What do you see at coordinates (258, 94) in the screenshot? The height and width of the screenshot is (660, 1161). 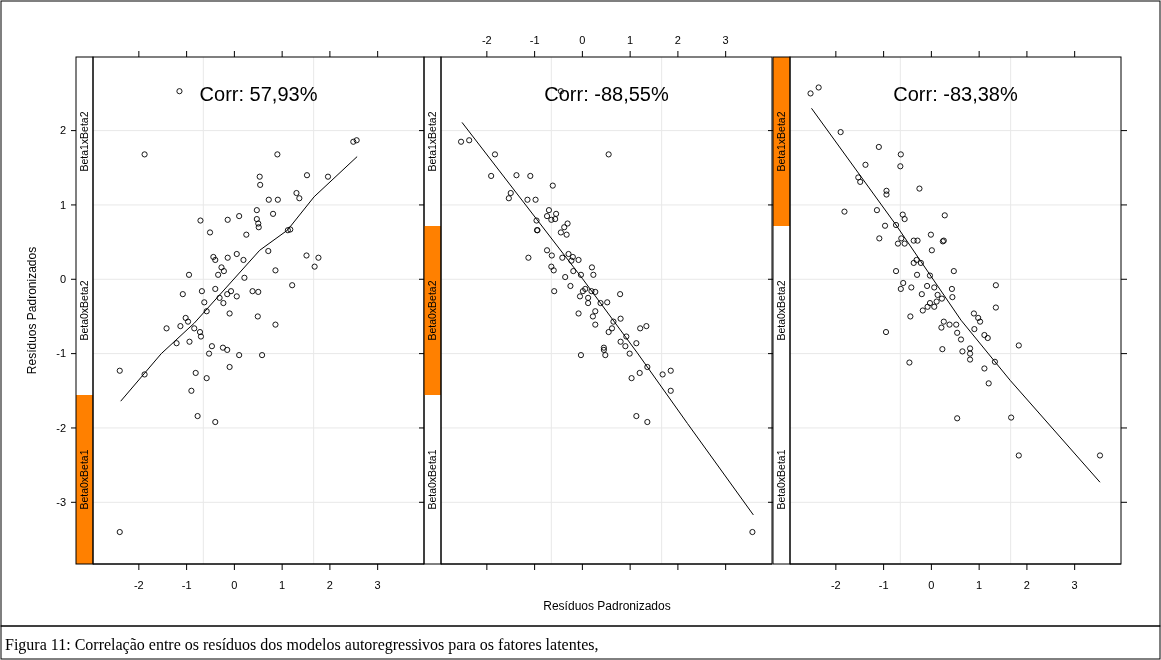 I see `text: Corr: 57,93%` at bounding box center [258, 94].